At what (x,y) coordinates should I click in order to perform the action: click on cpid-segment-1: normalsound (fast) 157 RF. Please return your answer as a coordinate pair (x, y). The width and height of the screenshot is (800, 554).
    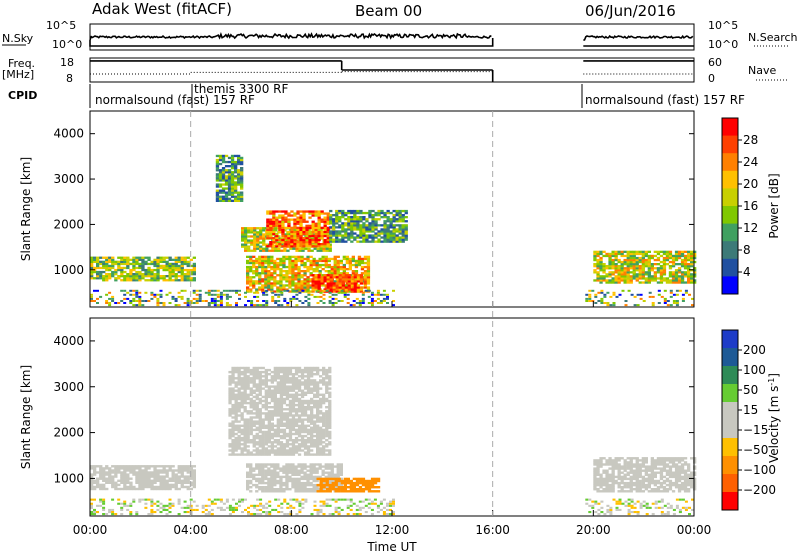
    Looking at the image, I should click on (175, 100).